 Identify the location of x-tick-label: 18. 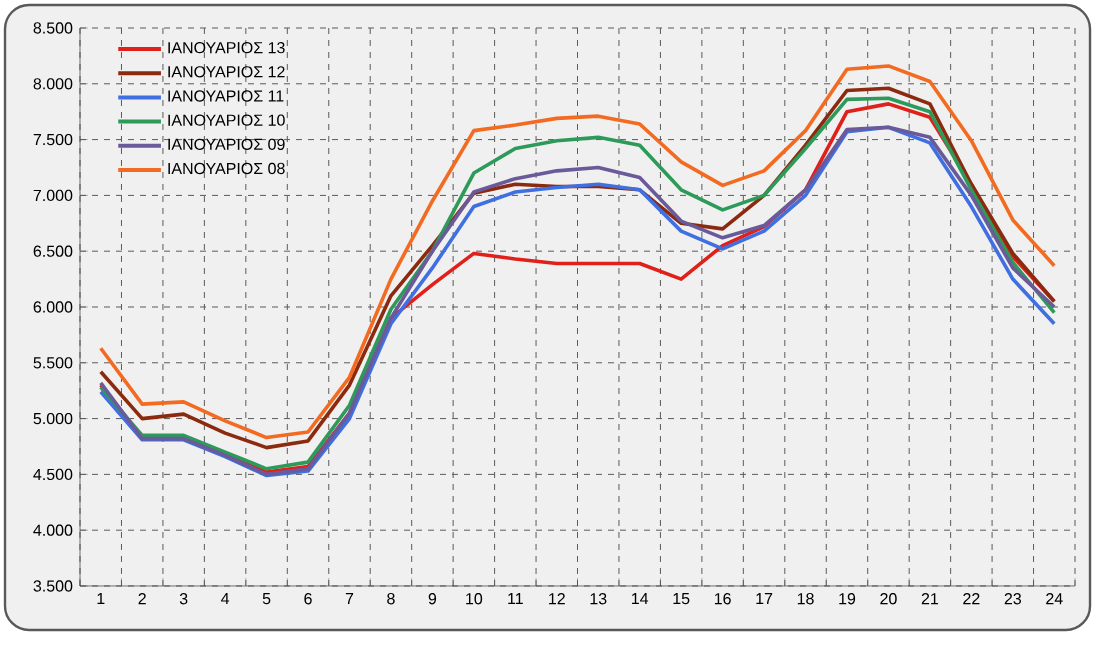
(805, 599).